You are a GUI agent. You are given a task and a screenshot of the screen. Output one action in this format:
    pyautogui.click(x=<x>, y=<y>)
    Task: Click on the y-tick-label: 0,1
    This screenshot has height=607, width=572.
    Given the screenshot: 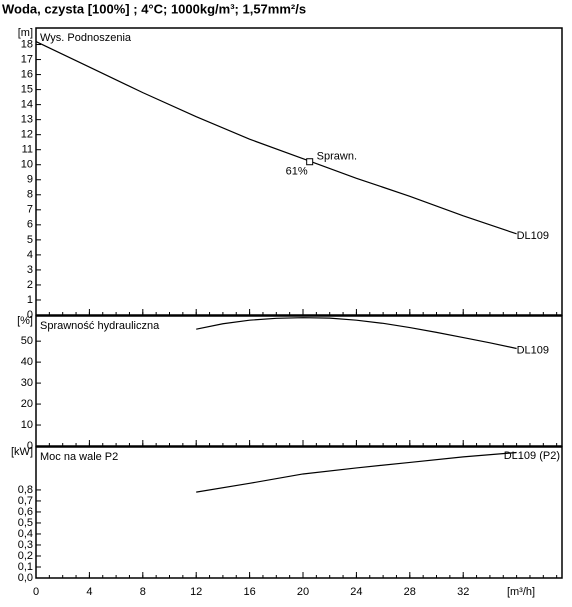 What is the action you would take?
    pyautogui.click(x=25, y=567)
    